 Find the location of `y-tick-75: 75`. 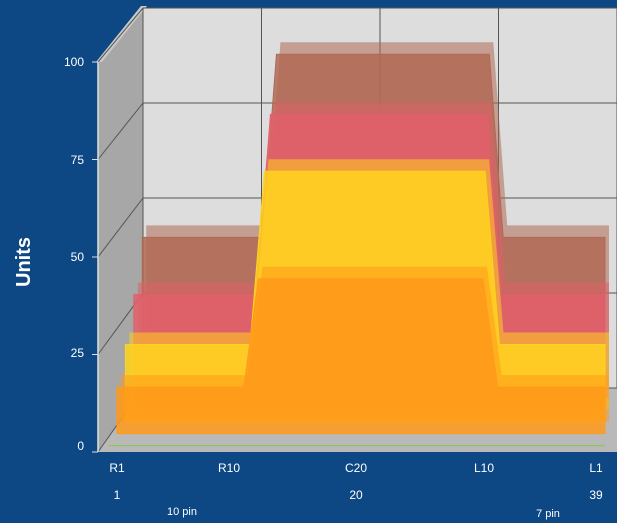

y-tick-75: 75 is located at coordinates (78, 160).